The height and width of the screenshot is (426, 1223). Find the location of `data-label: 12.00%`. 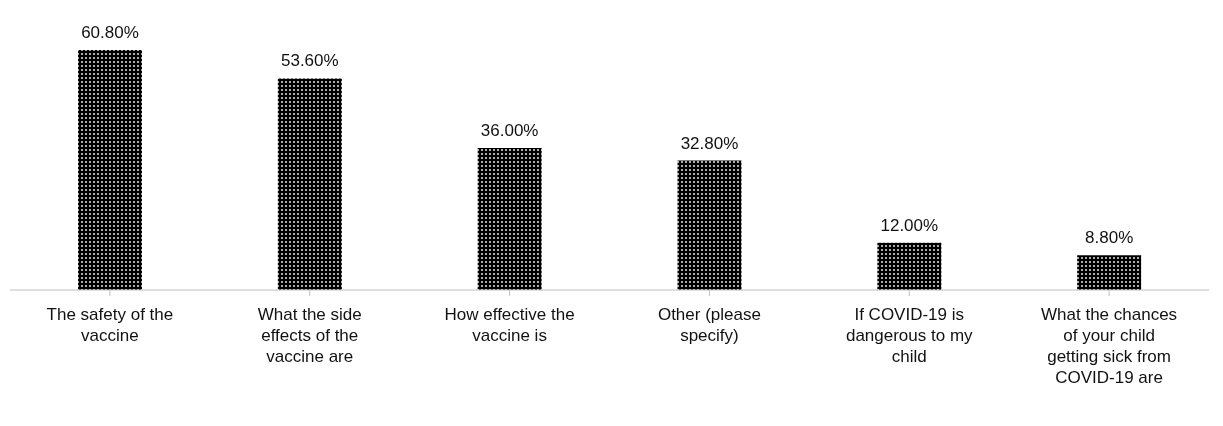

data-label: 12.00% is located at coordinates (909, 225).